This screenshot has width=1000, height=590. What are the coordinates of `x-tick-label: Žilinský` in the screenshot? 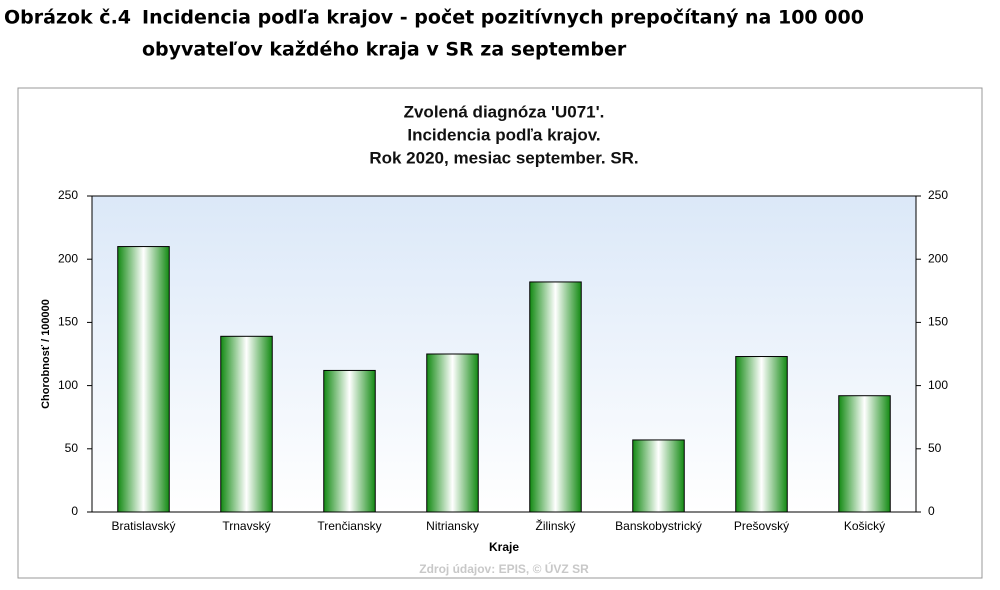 It's located at (555, 525).